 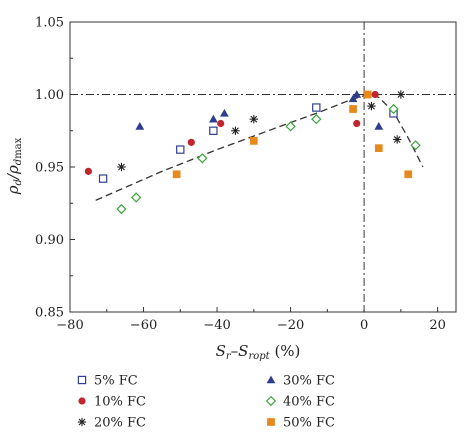 What do you see at coordinates (49, 23) in the screenshot?
I see `y-tick-label: 1.05` at bounding box center [49, 23].